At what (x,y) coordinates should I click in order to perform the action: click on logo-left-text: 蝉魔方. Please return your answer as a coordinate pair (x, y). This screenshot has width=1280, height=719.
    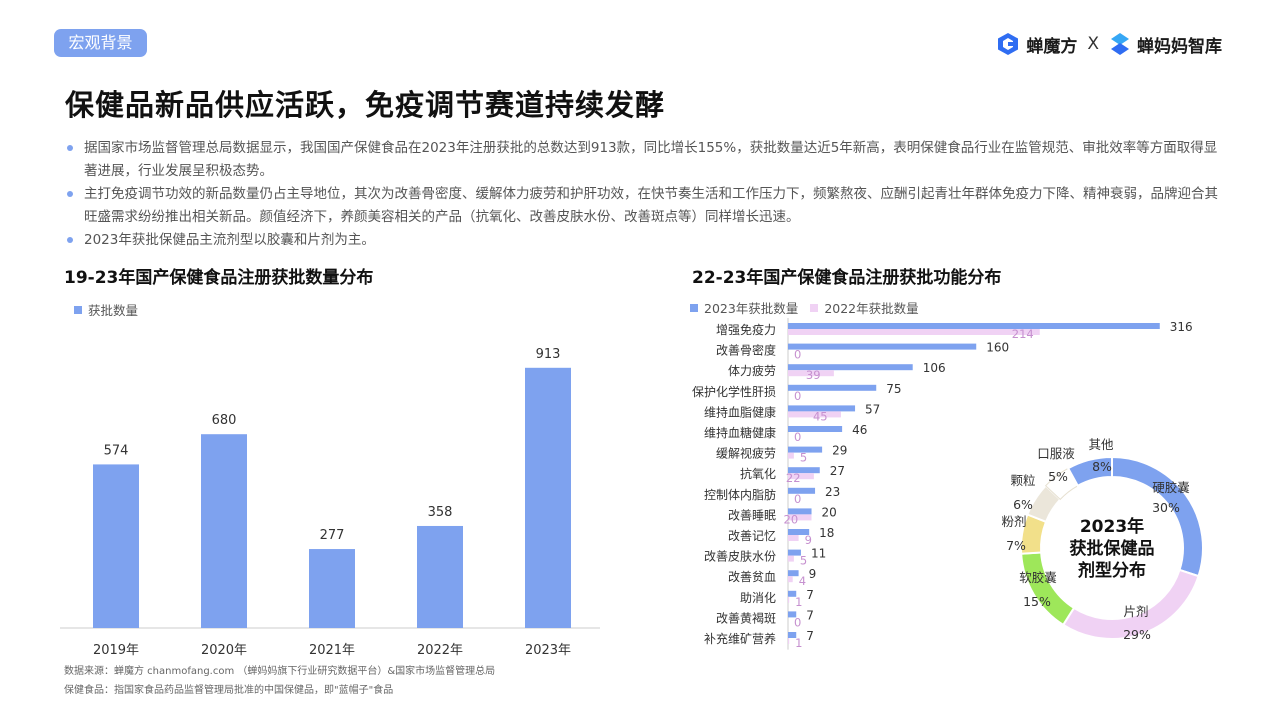
    Looking at the image, I should click on (1052, 46).